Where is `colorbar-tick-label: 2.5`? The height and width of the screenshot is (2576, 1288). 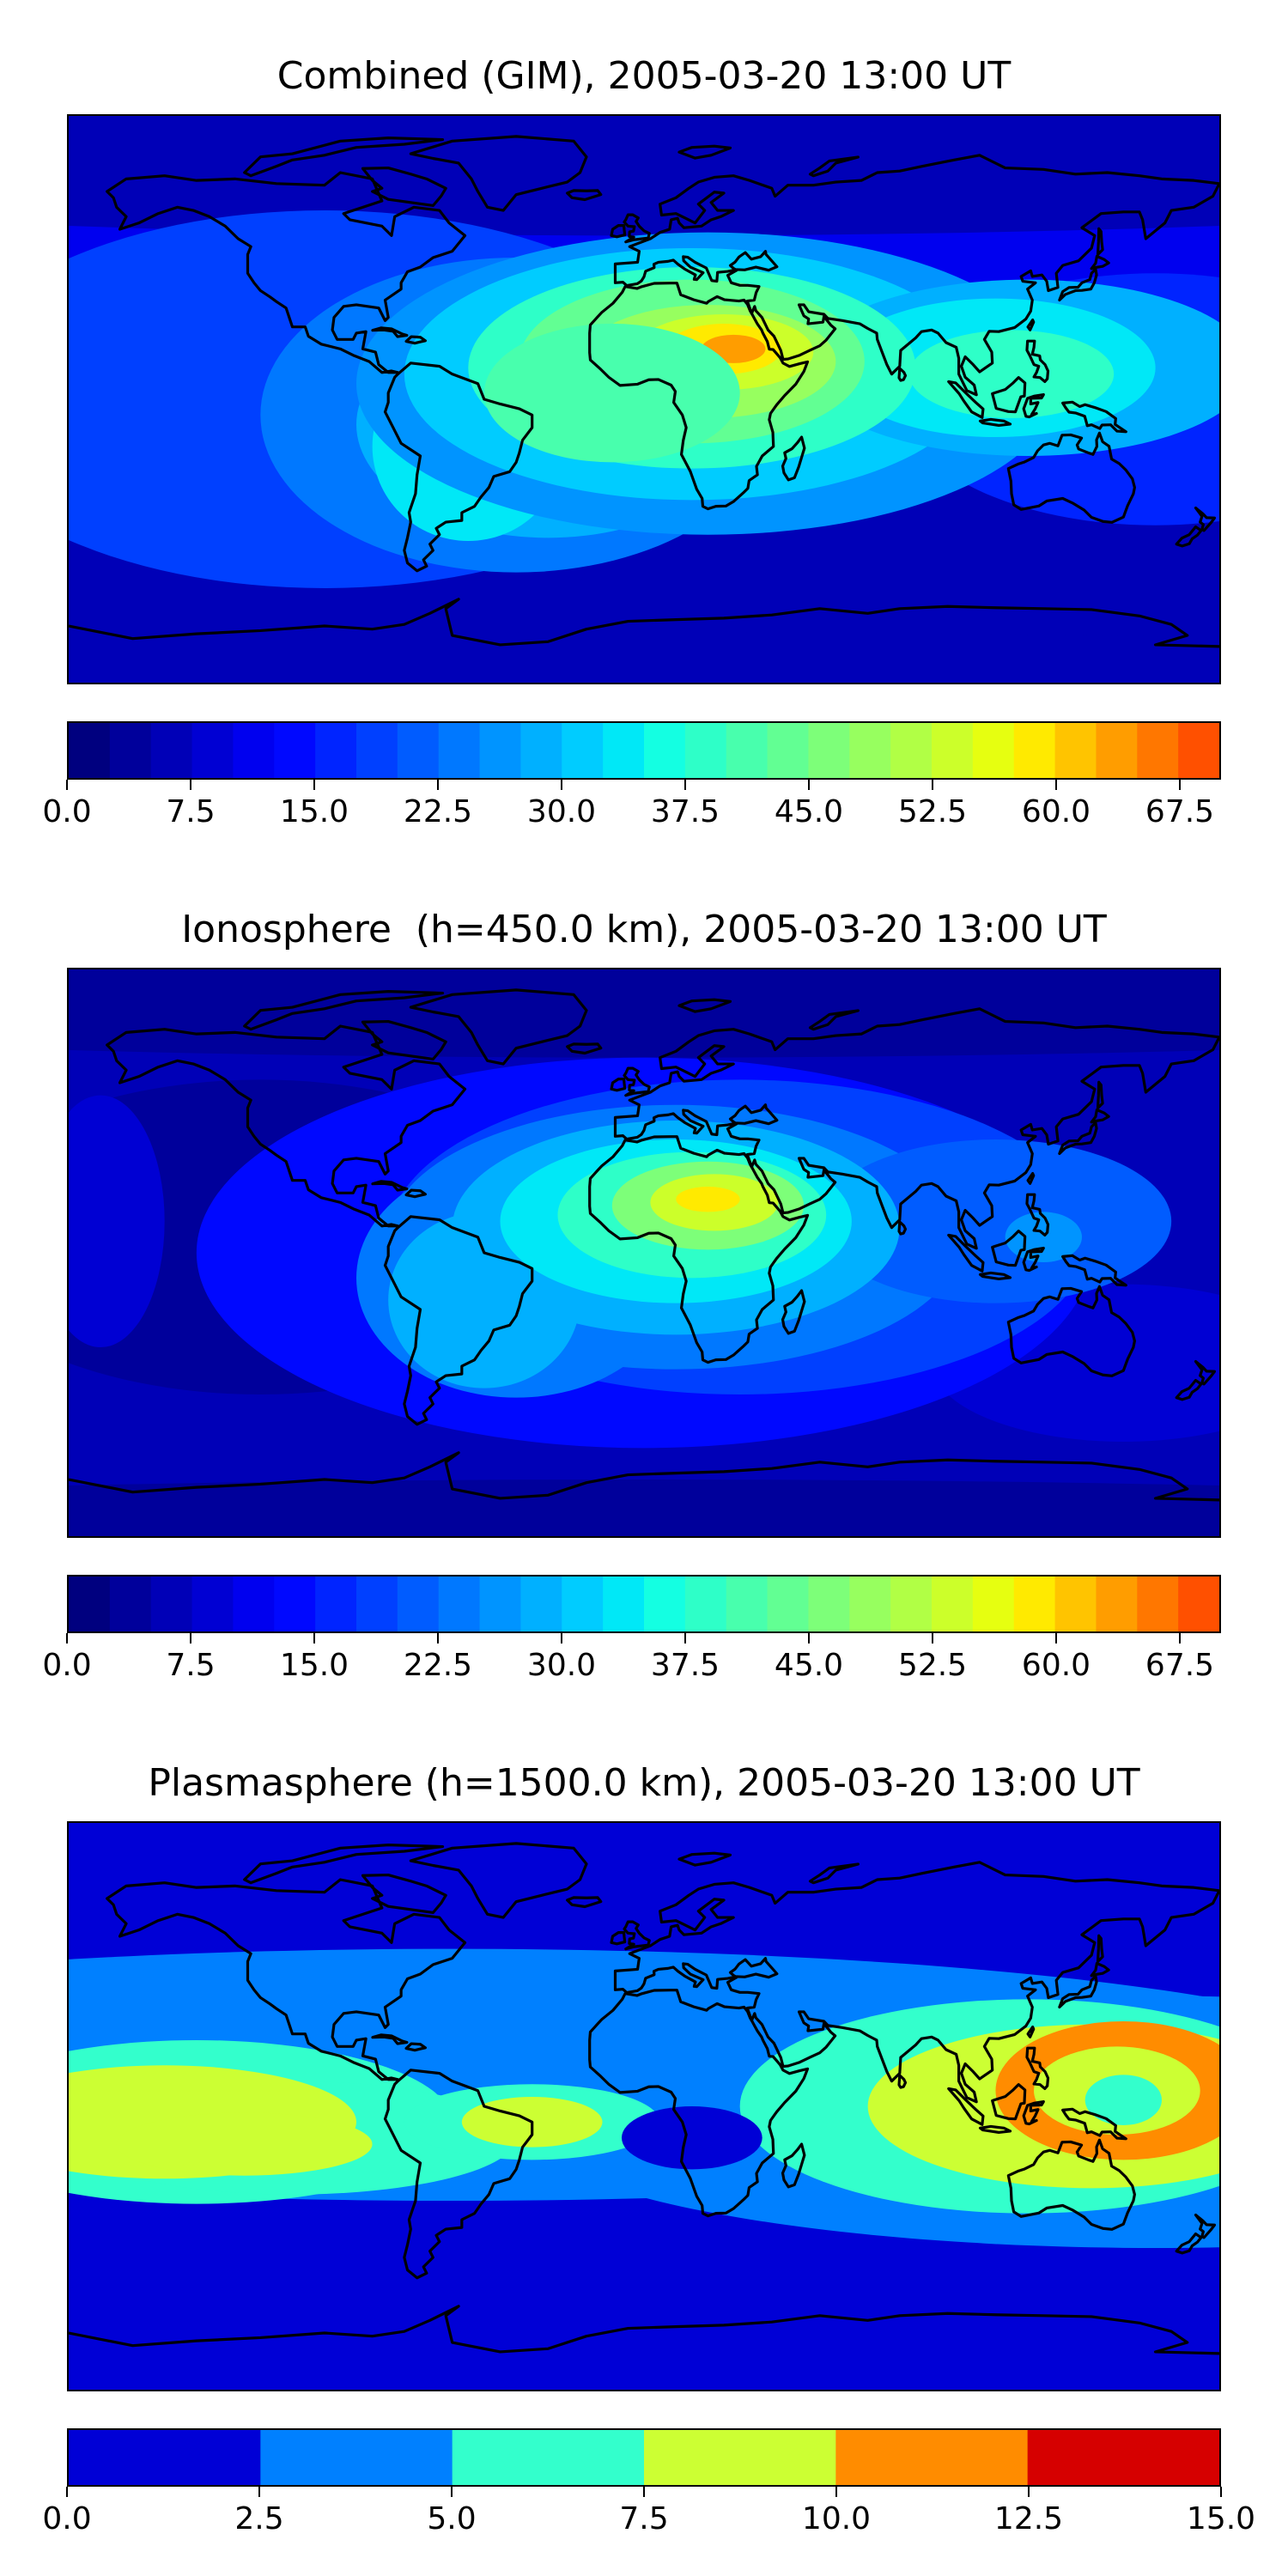
colorbar-tick-label: 2.5 is located at coordinates (259, 2519).